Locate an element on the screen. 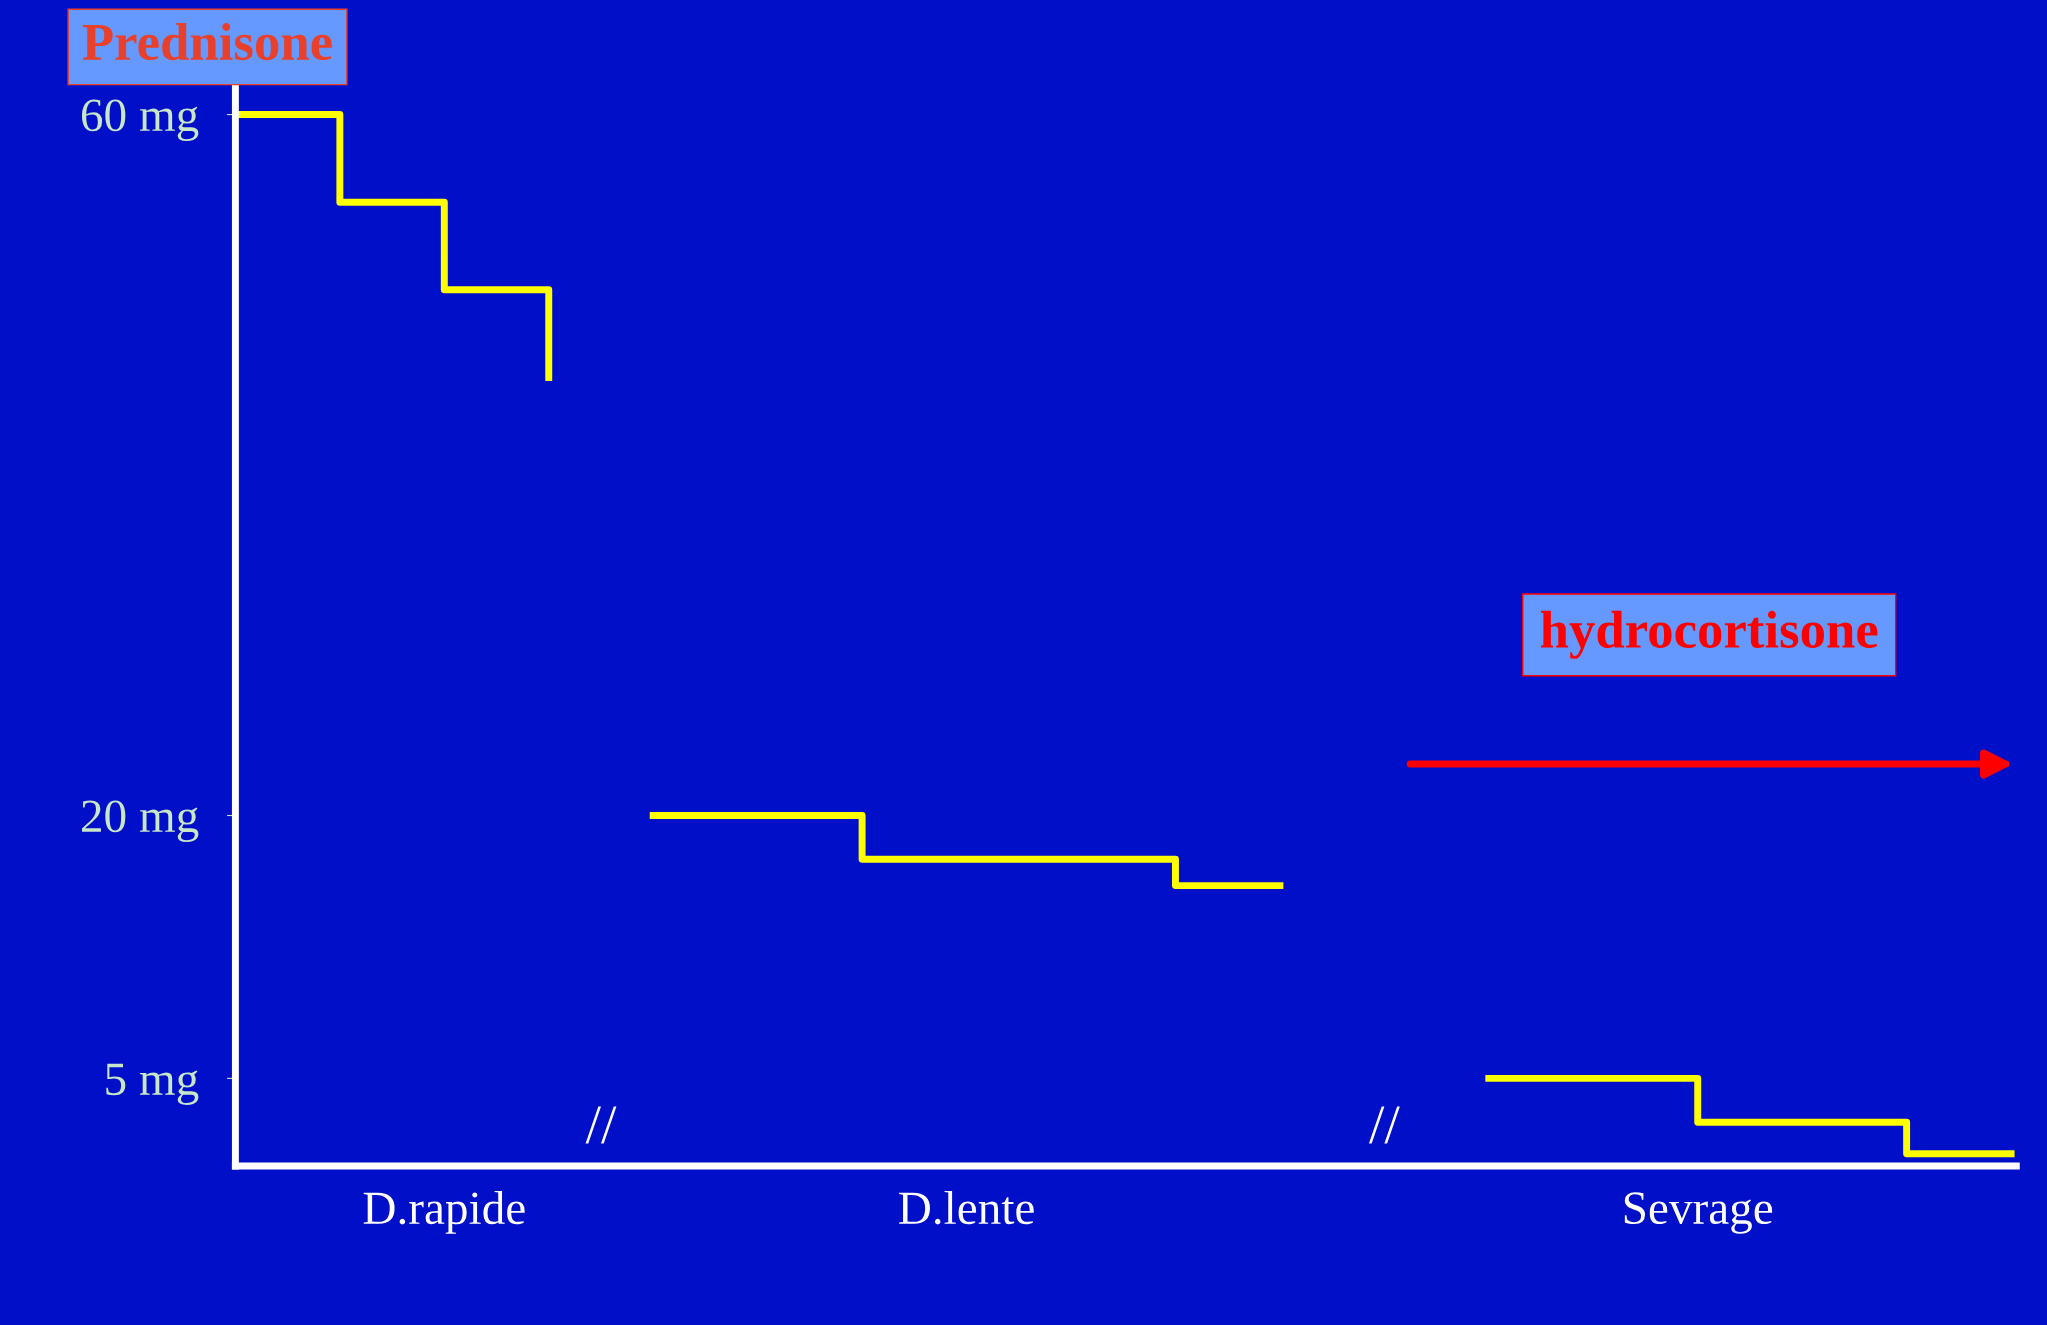  y-tick-label: 60 mg is located at coordinates (140, 120).